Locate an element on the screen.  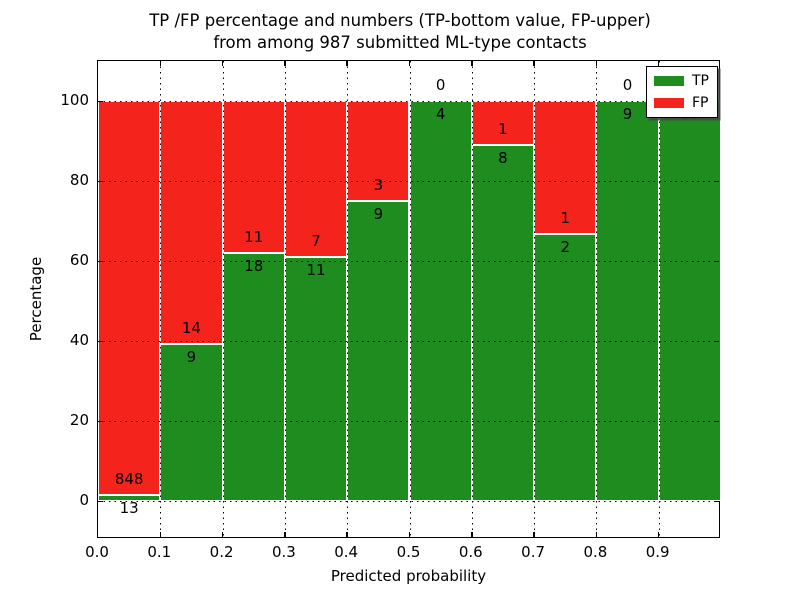
x-tick-label: 0.8 is located at coordinates (595, 552).